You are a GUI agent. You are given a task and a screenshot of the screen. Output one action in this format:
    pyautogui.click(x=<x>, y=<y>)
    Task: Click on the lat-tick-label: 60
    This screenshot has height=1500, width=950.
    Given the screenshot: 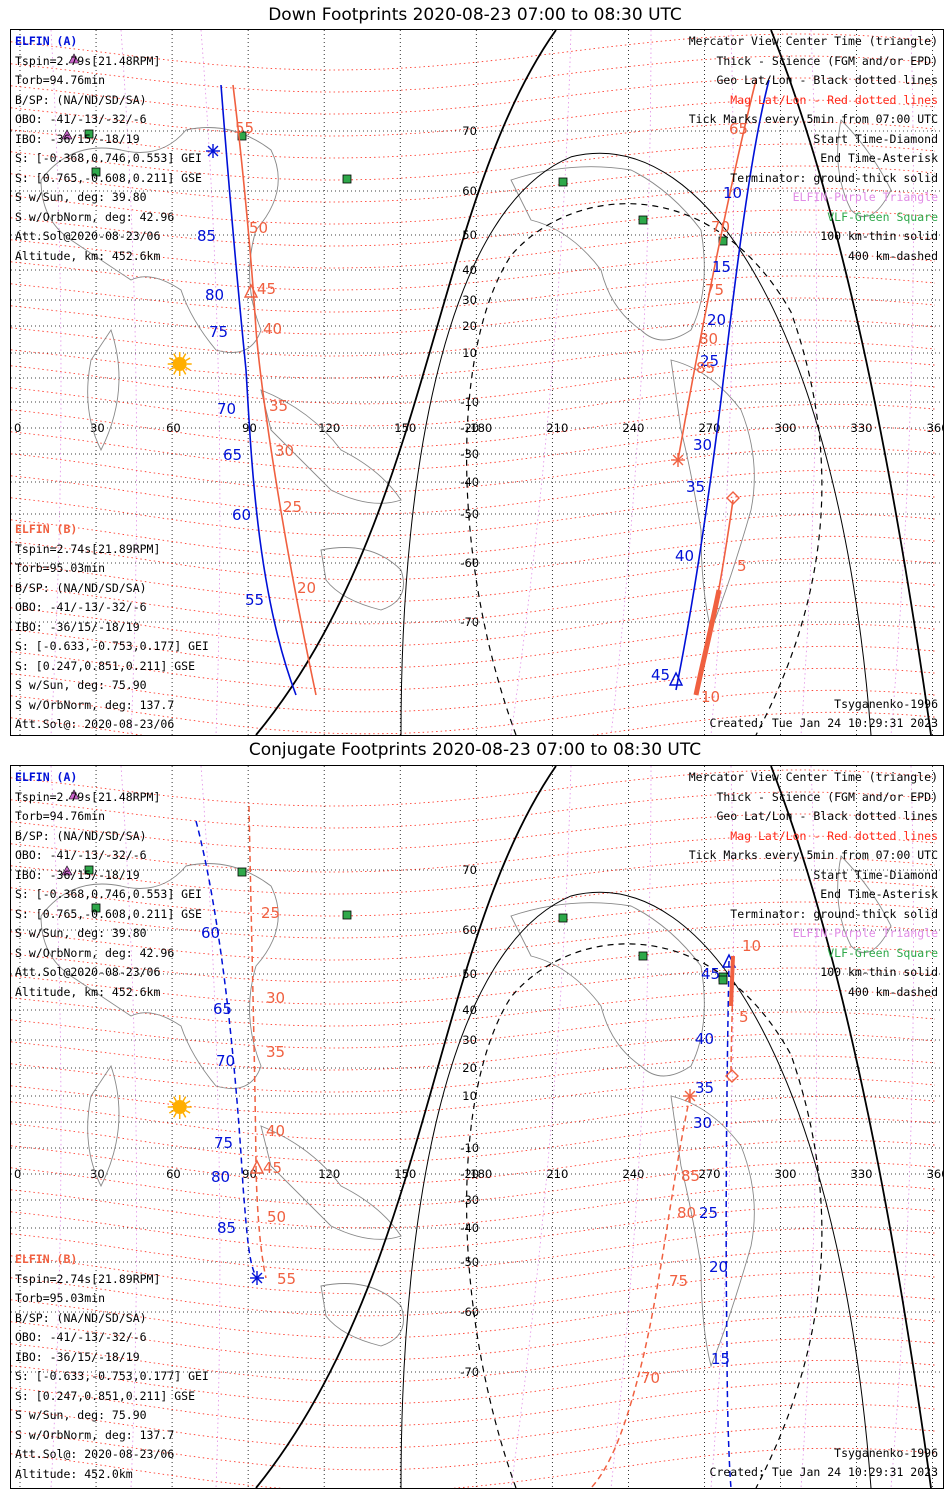 What is the action you would take?
    pyautogui.click(x=469, y=191)
    